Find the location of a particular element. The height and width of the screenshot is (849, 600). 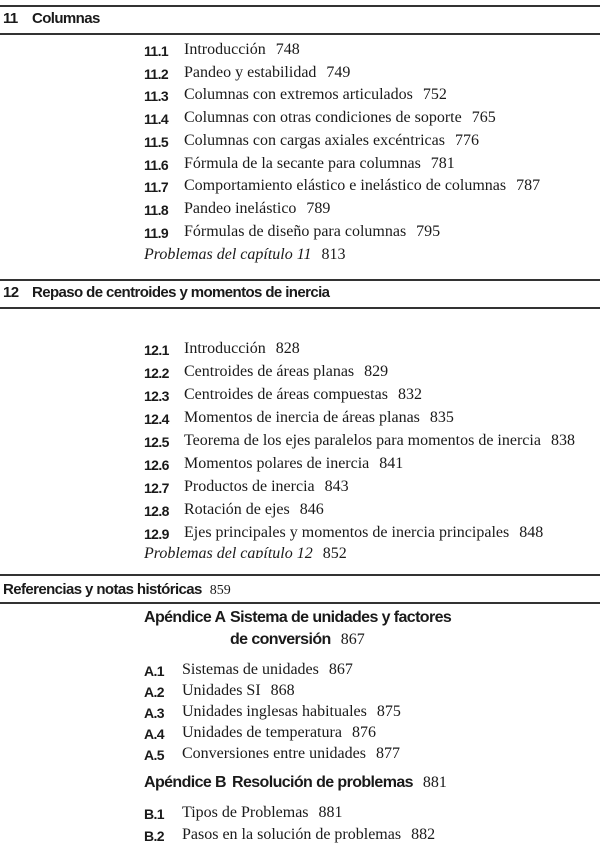

section-number: A.3 is located at coordinates (154, 713).